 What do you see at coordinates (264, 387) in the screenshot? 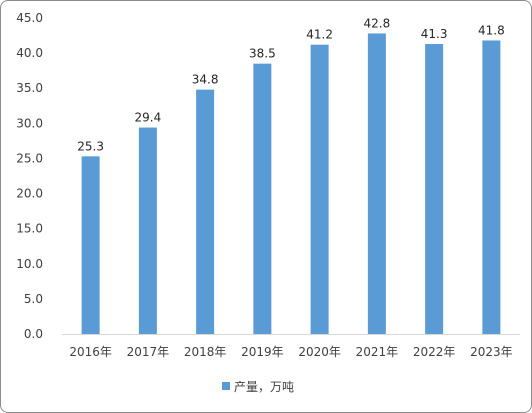
I see `legend-label: 产量，万吨` at bounding box center [264, 387].